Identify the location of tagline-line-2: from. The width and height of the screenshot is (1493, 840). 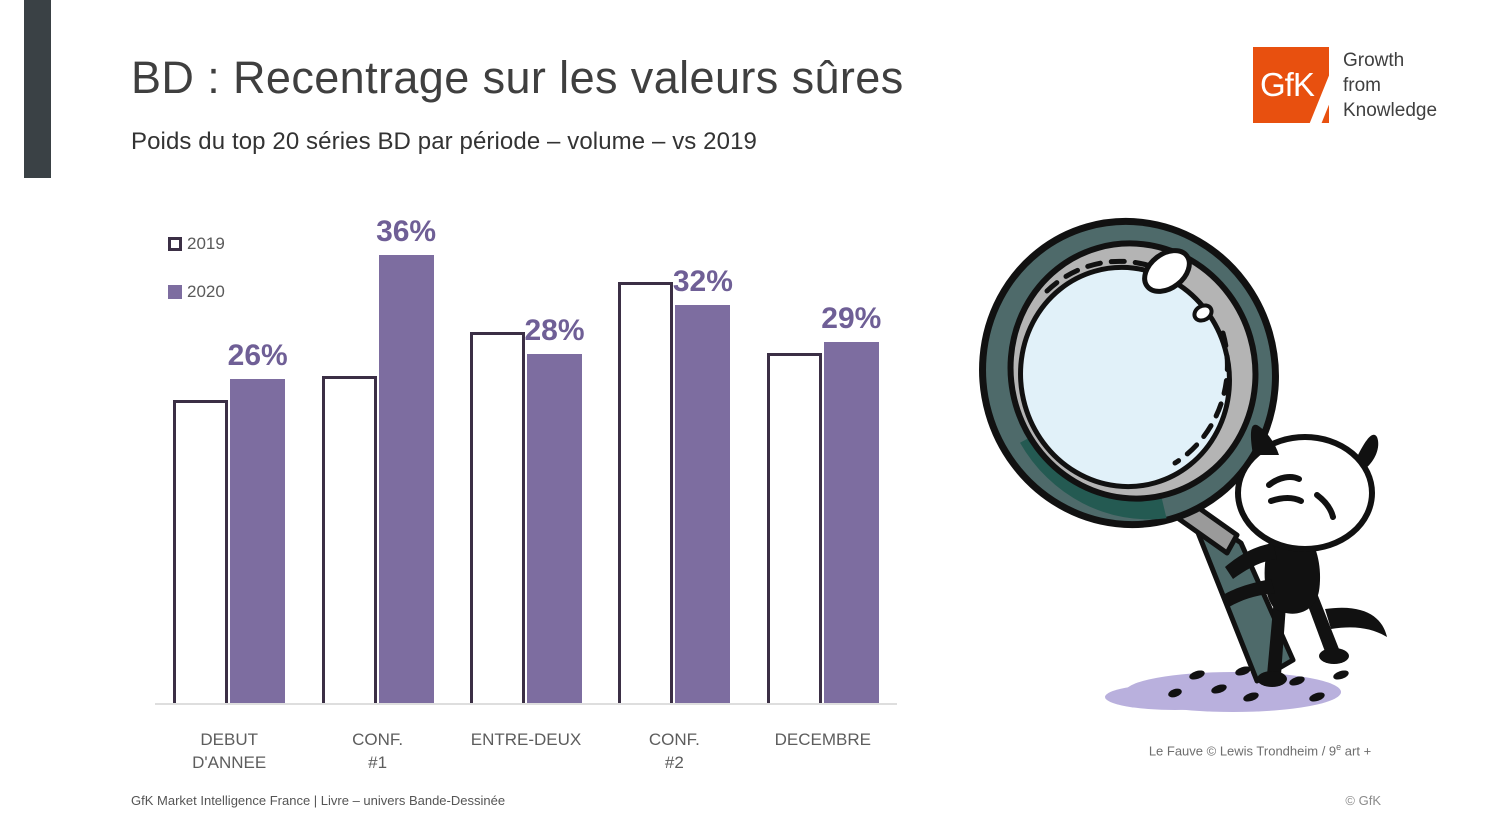
(1362, 85).